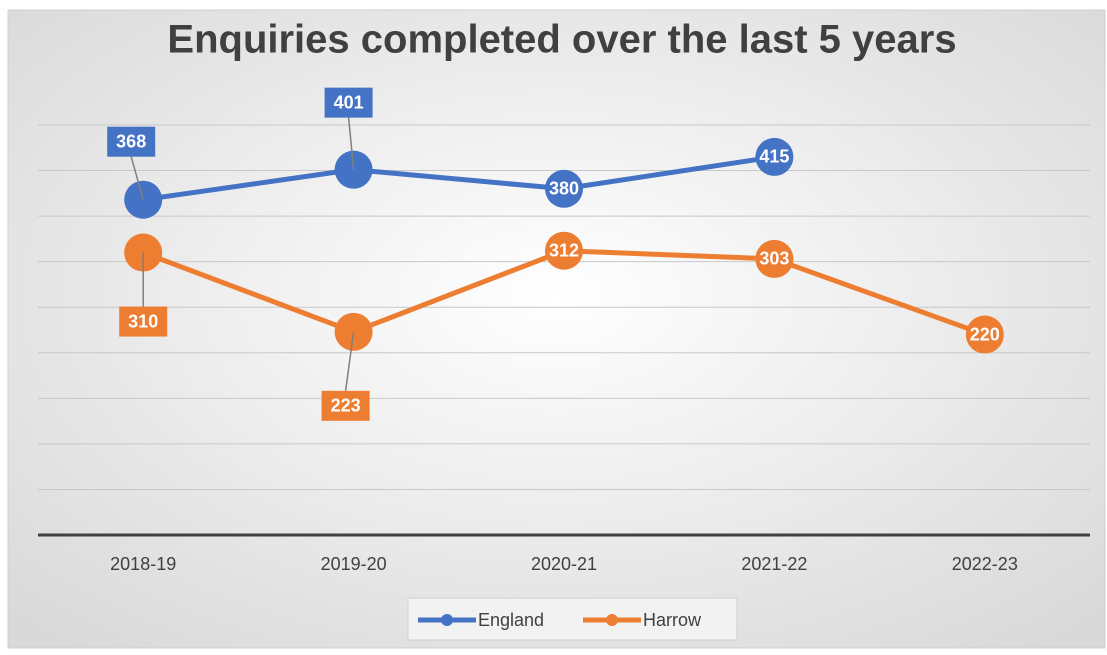 Image resolution: width=1107 pixels, height=655 pixels. What do you see at coordinates (143, 564) in the screenshot?
I see `x-tick-label: 2018-19` at bounding box center [143, 564].